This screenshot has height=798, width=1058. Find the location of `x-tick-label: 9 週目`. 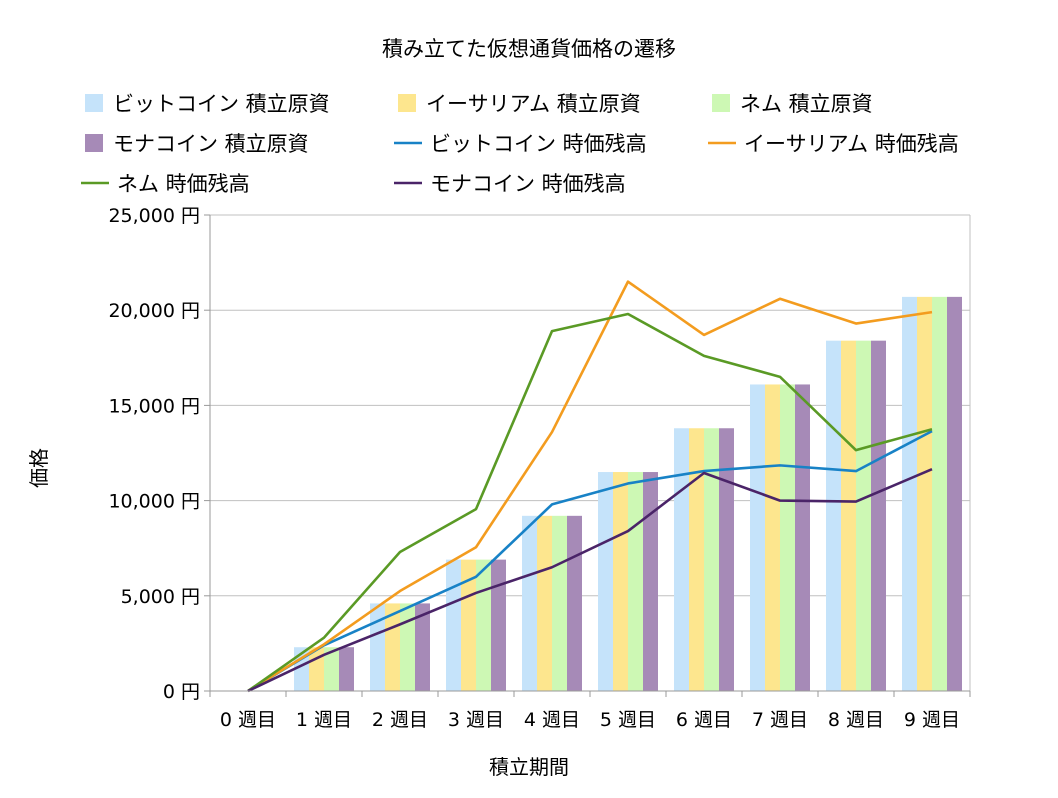

x-tick-label: 9 週目 is located at coordinates (932, 720).